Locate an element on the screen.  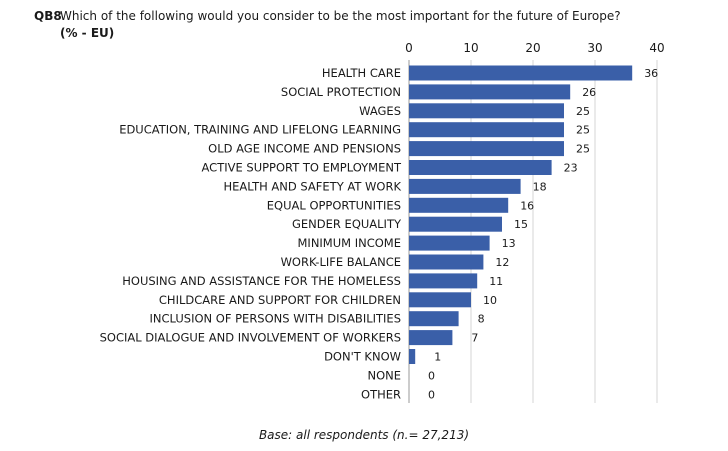
tick-label: 40 is located at coordinates (656, 48).